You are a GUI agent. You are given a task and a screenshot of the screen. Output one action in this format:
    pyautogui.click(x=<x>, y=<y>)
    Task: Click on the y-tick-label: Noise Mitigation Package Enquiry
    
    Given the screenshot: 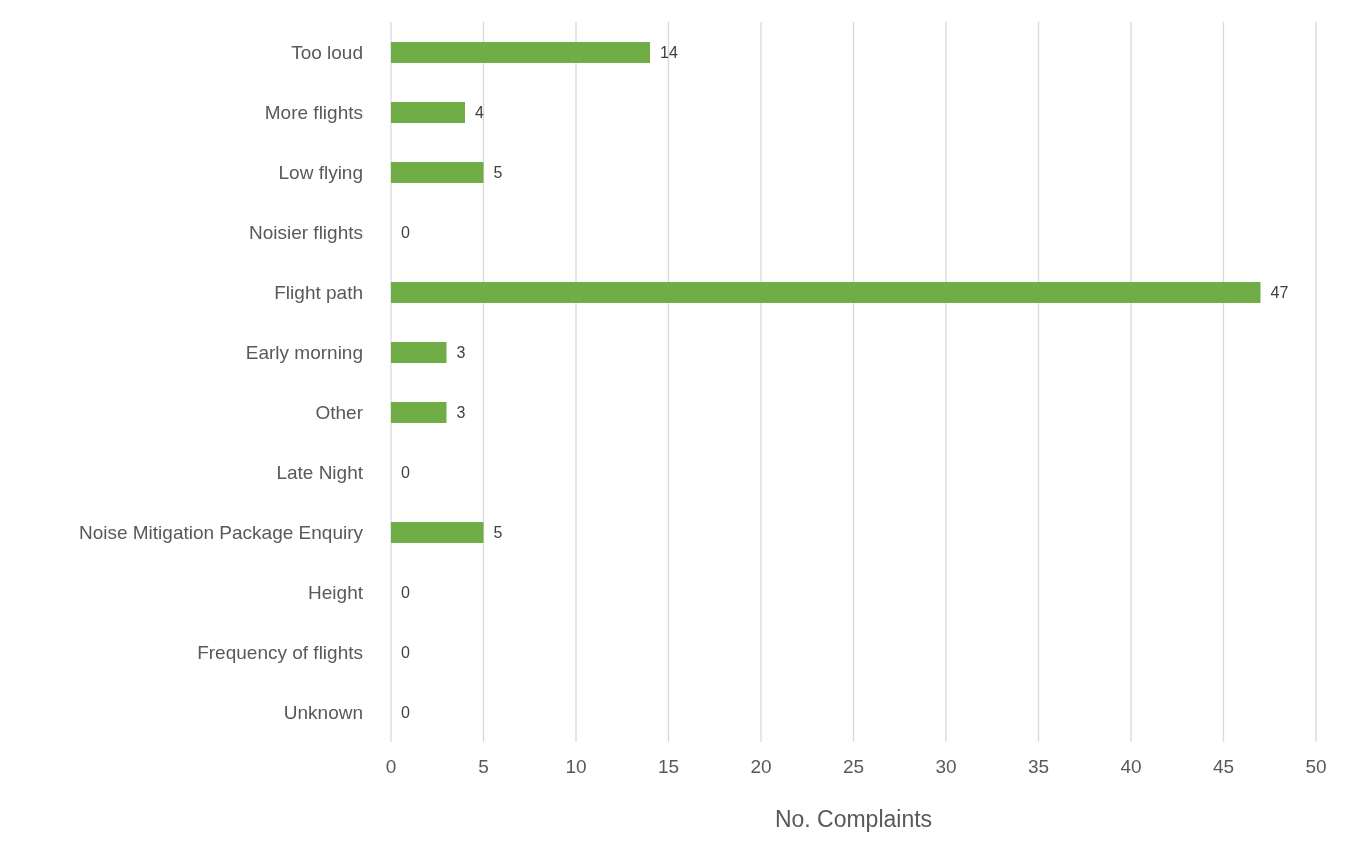 What is the action you would take?
    pyautogui.click(x=221, y=532)
    